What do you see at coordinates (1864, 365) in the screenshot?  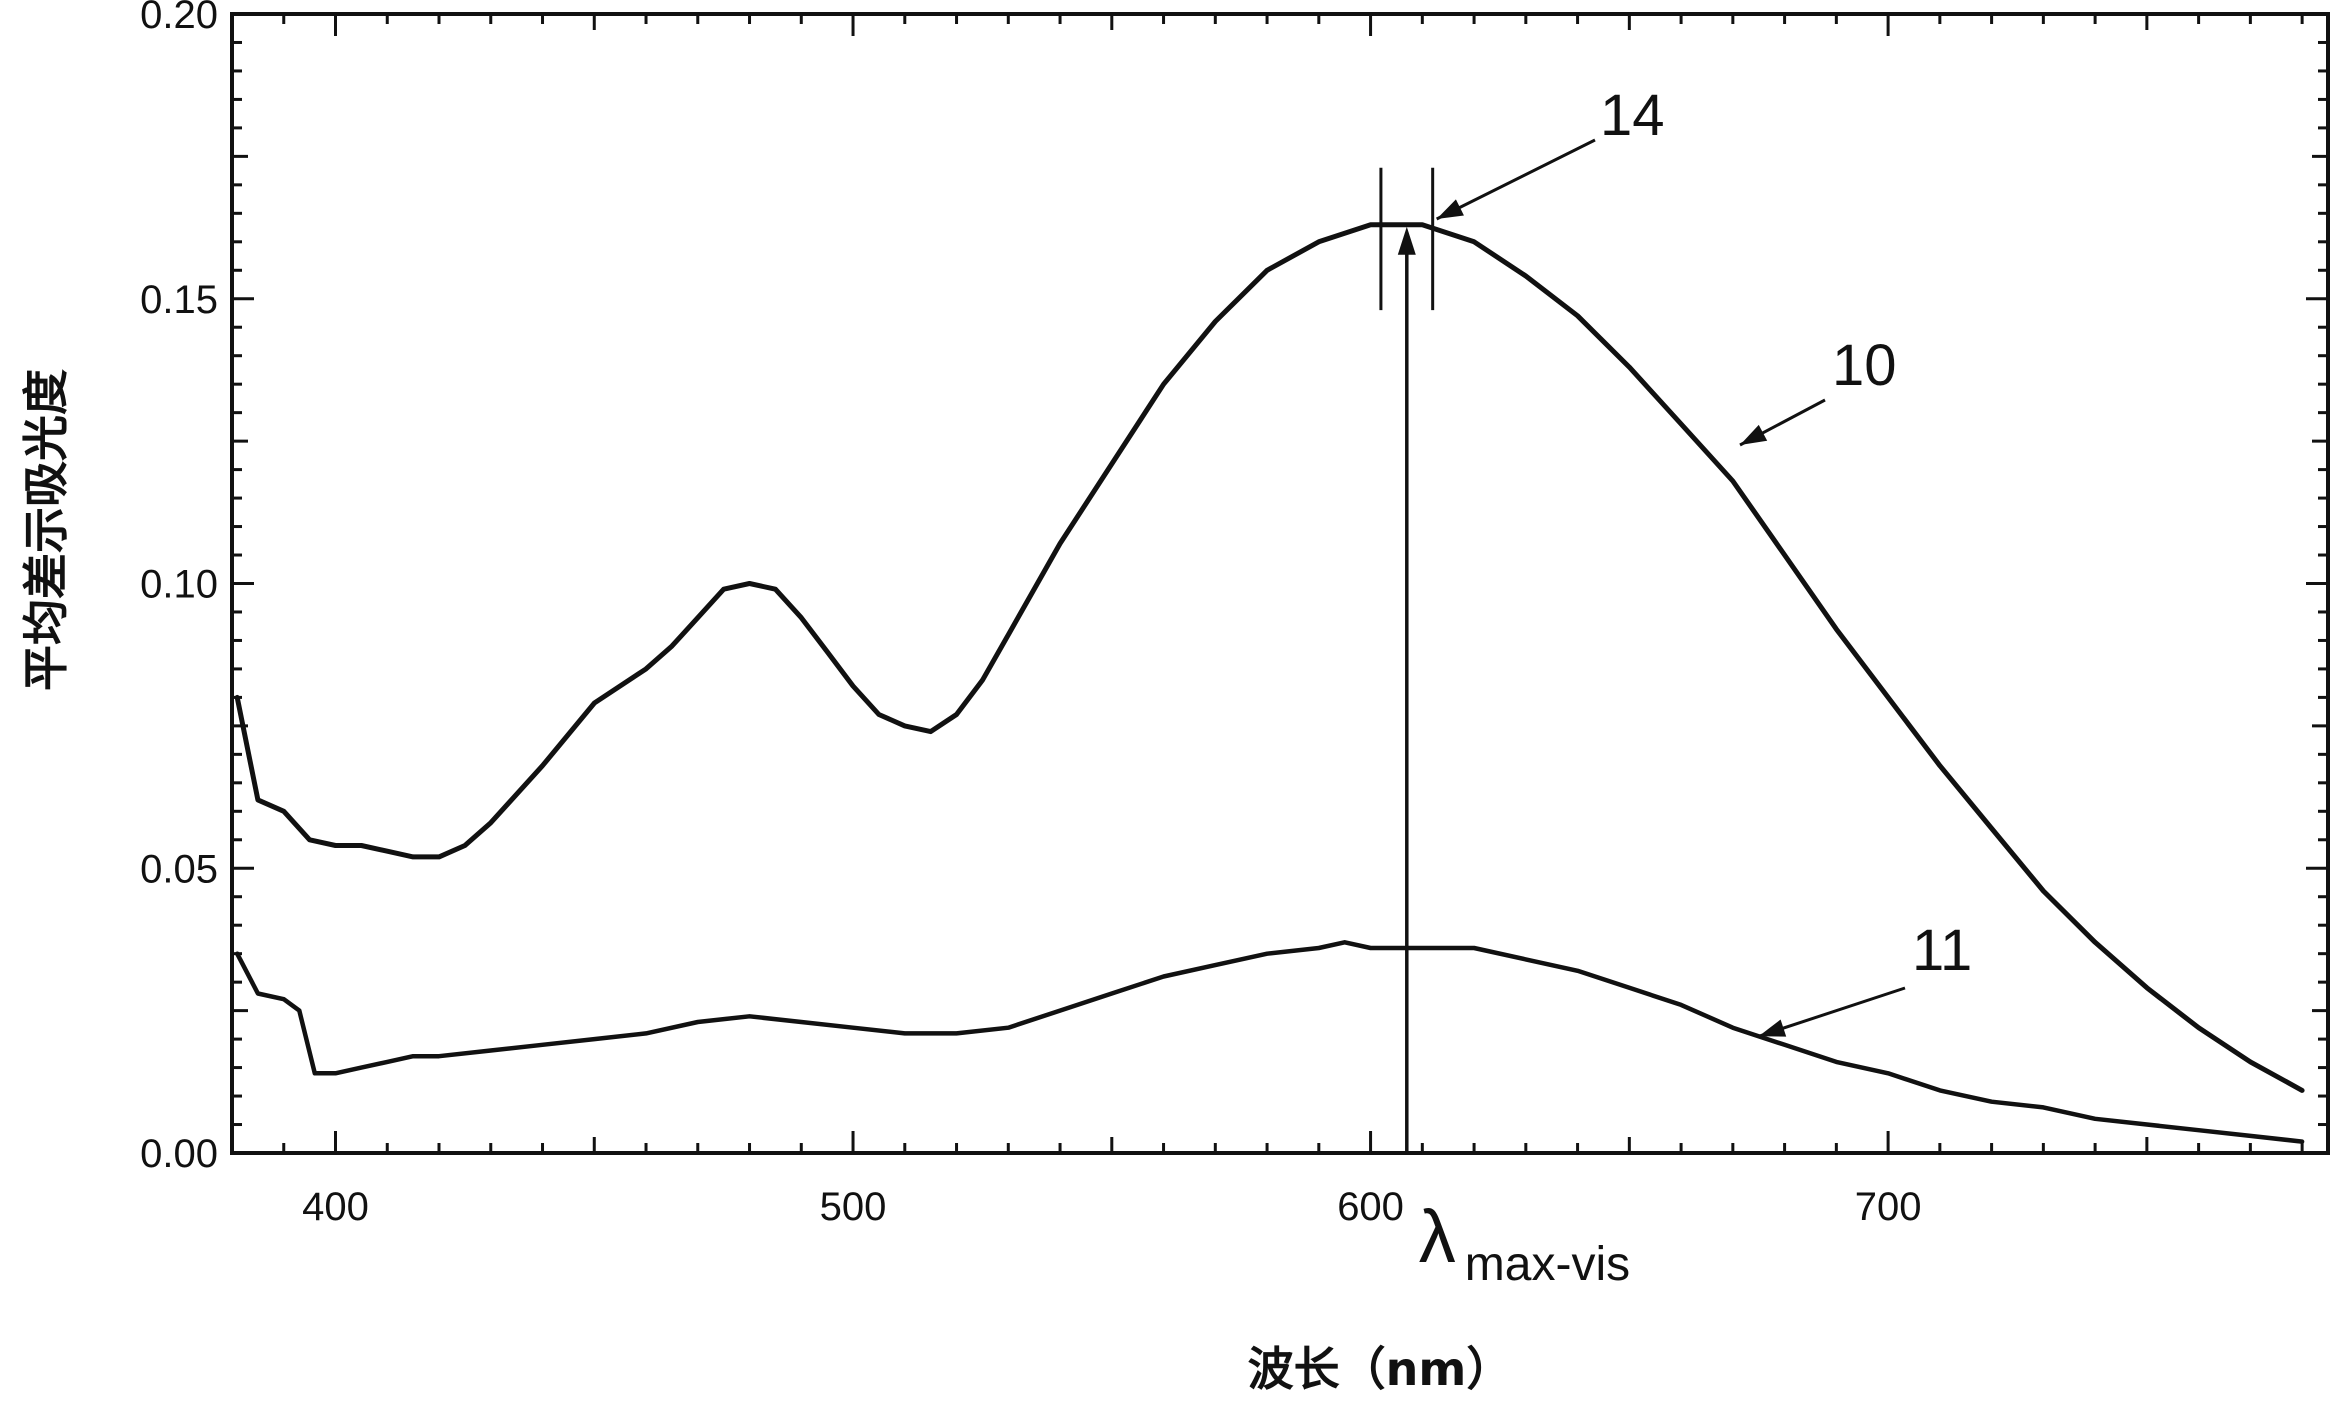 I see `annotation-label-10: 10` at bounding box center [1864, 365].